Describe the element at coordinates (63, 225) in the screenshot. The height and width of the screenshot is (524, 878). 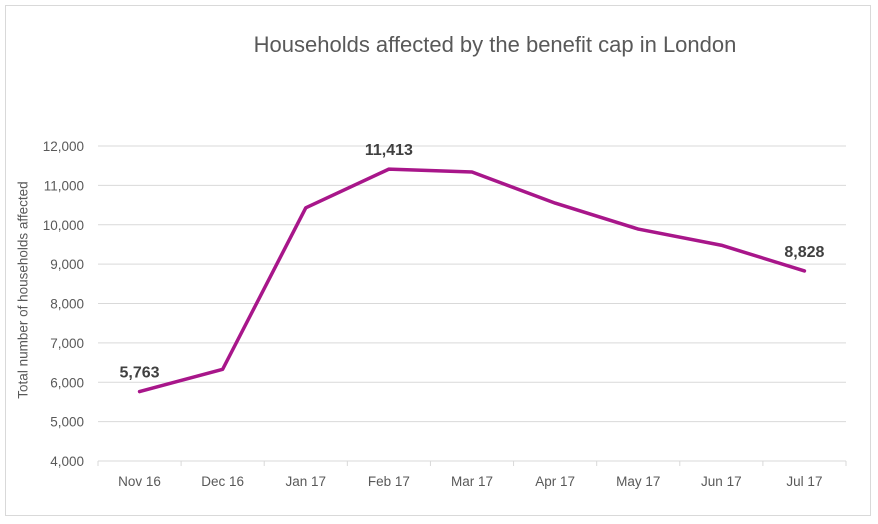
I see `y-tick-label: 10,000` at that location.